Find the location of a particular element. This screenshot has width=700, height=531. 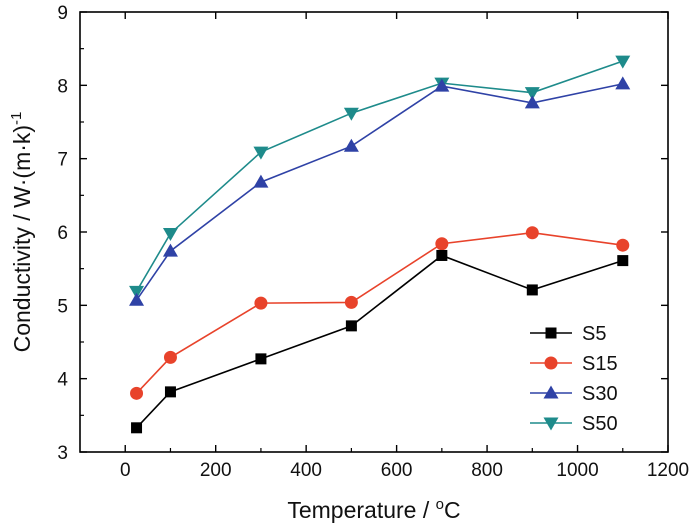

x-tick-label: 1000 is located at coordinates (577, 470).